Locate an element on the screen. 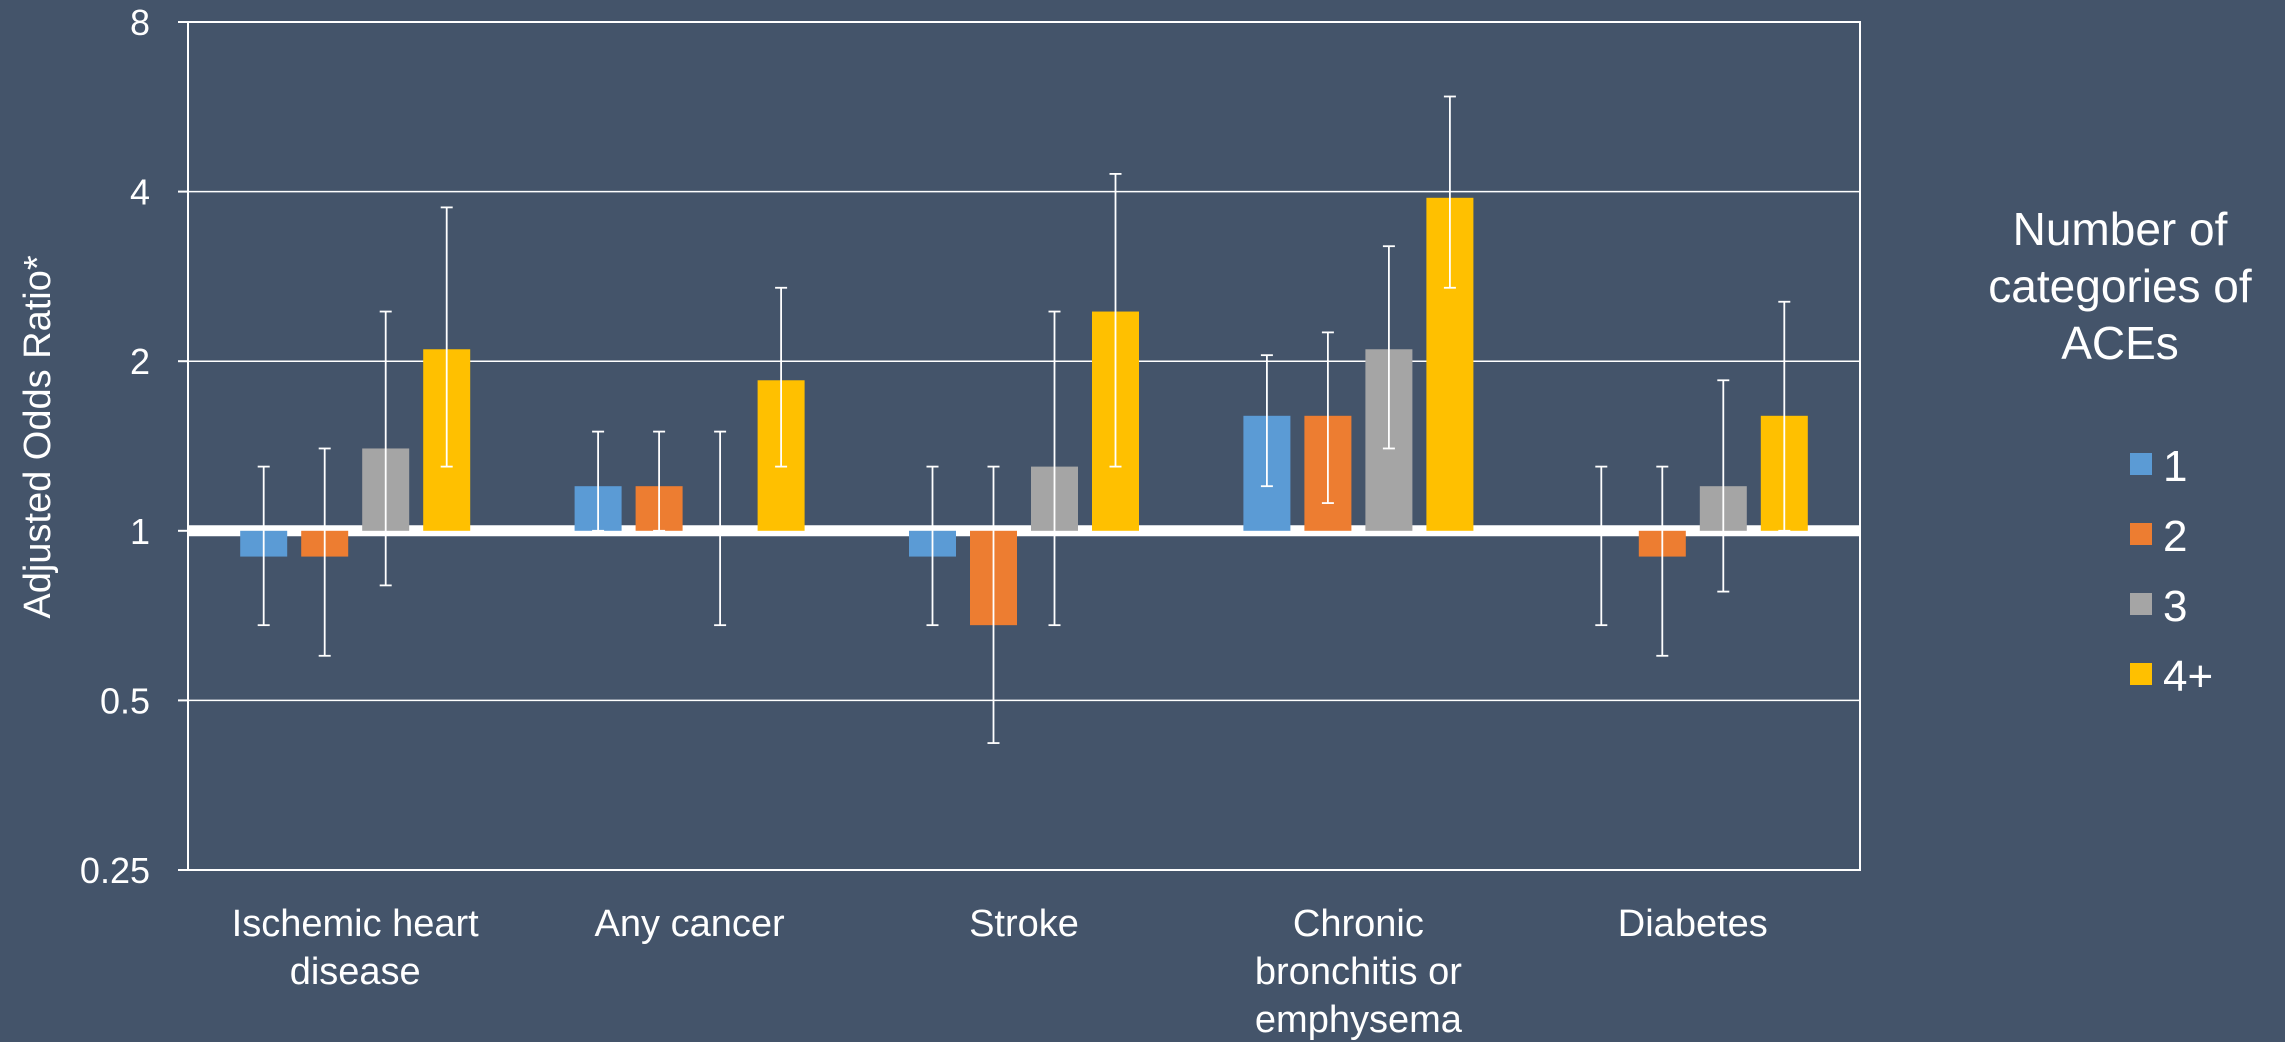 This screenshot has height=1042, width=2285. y-tick-label: 1 is located at coordinates (140, 531).